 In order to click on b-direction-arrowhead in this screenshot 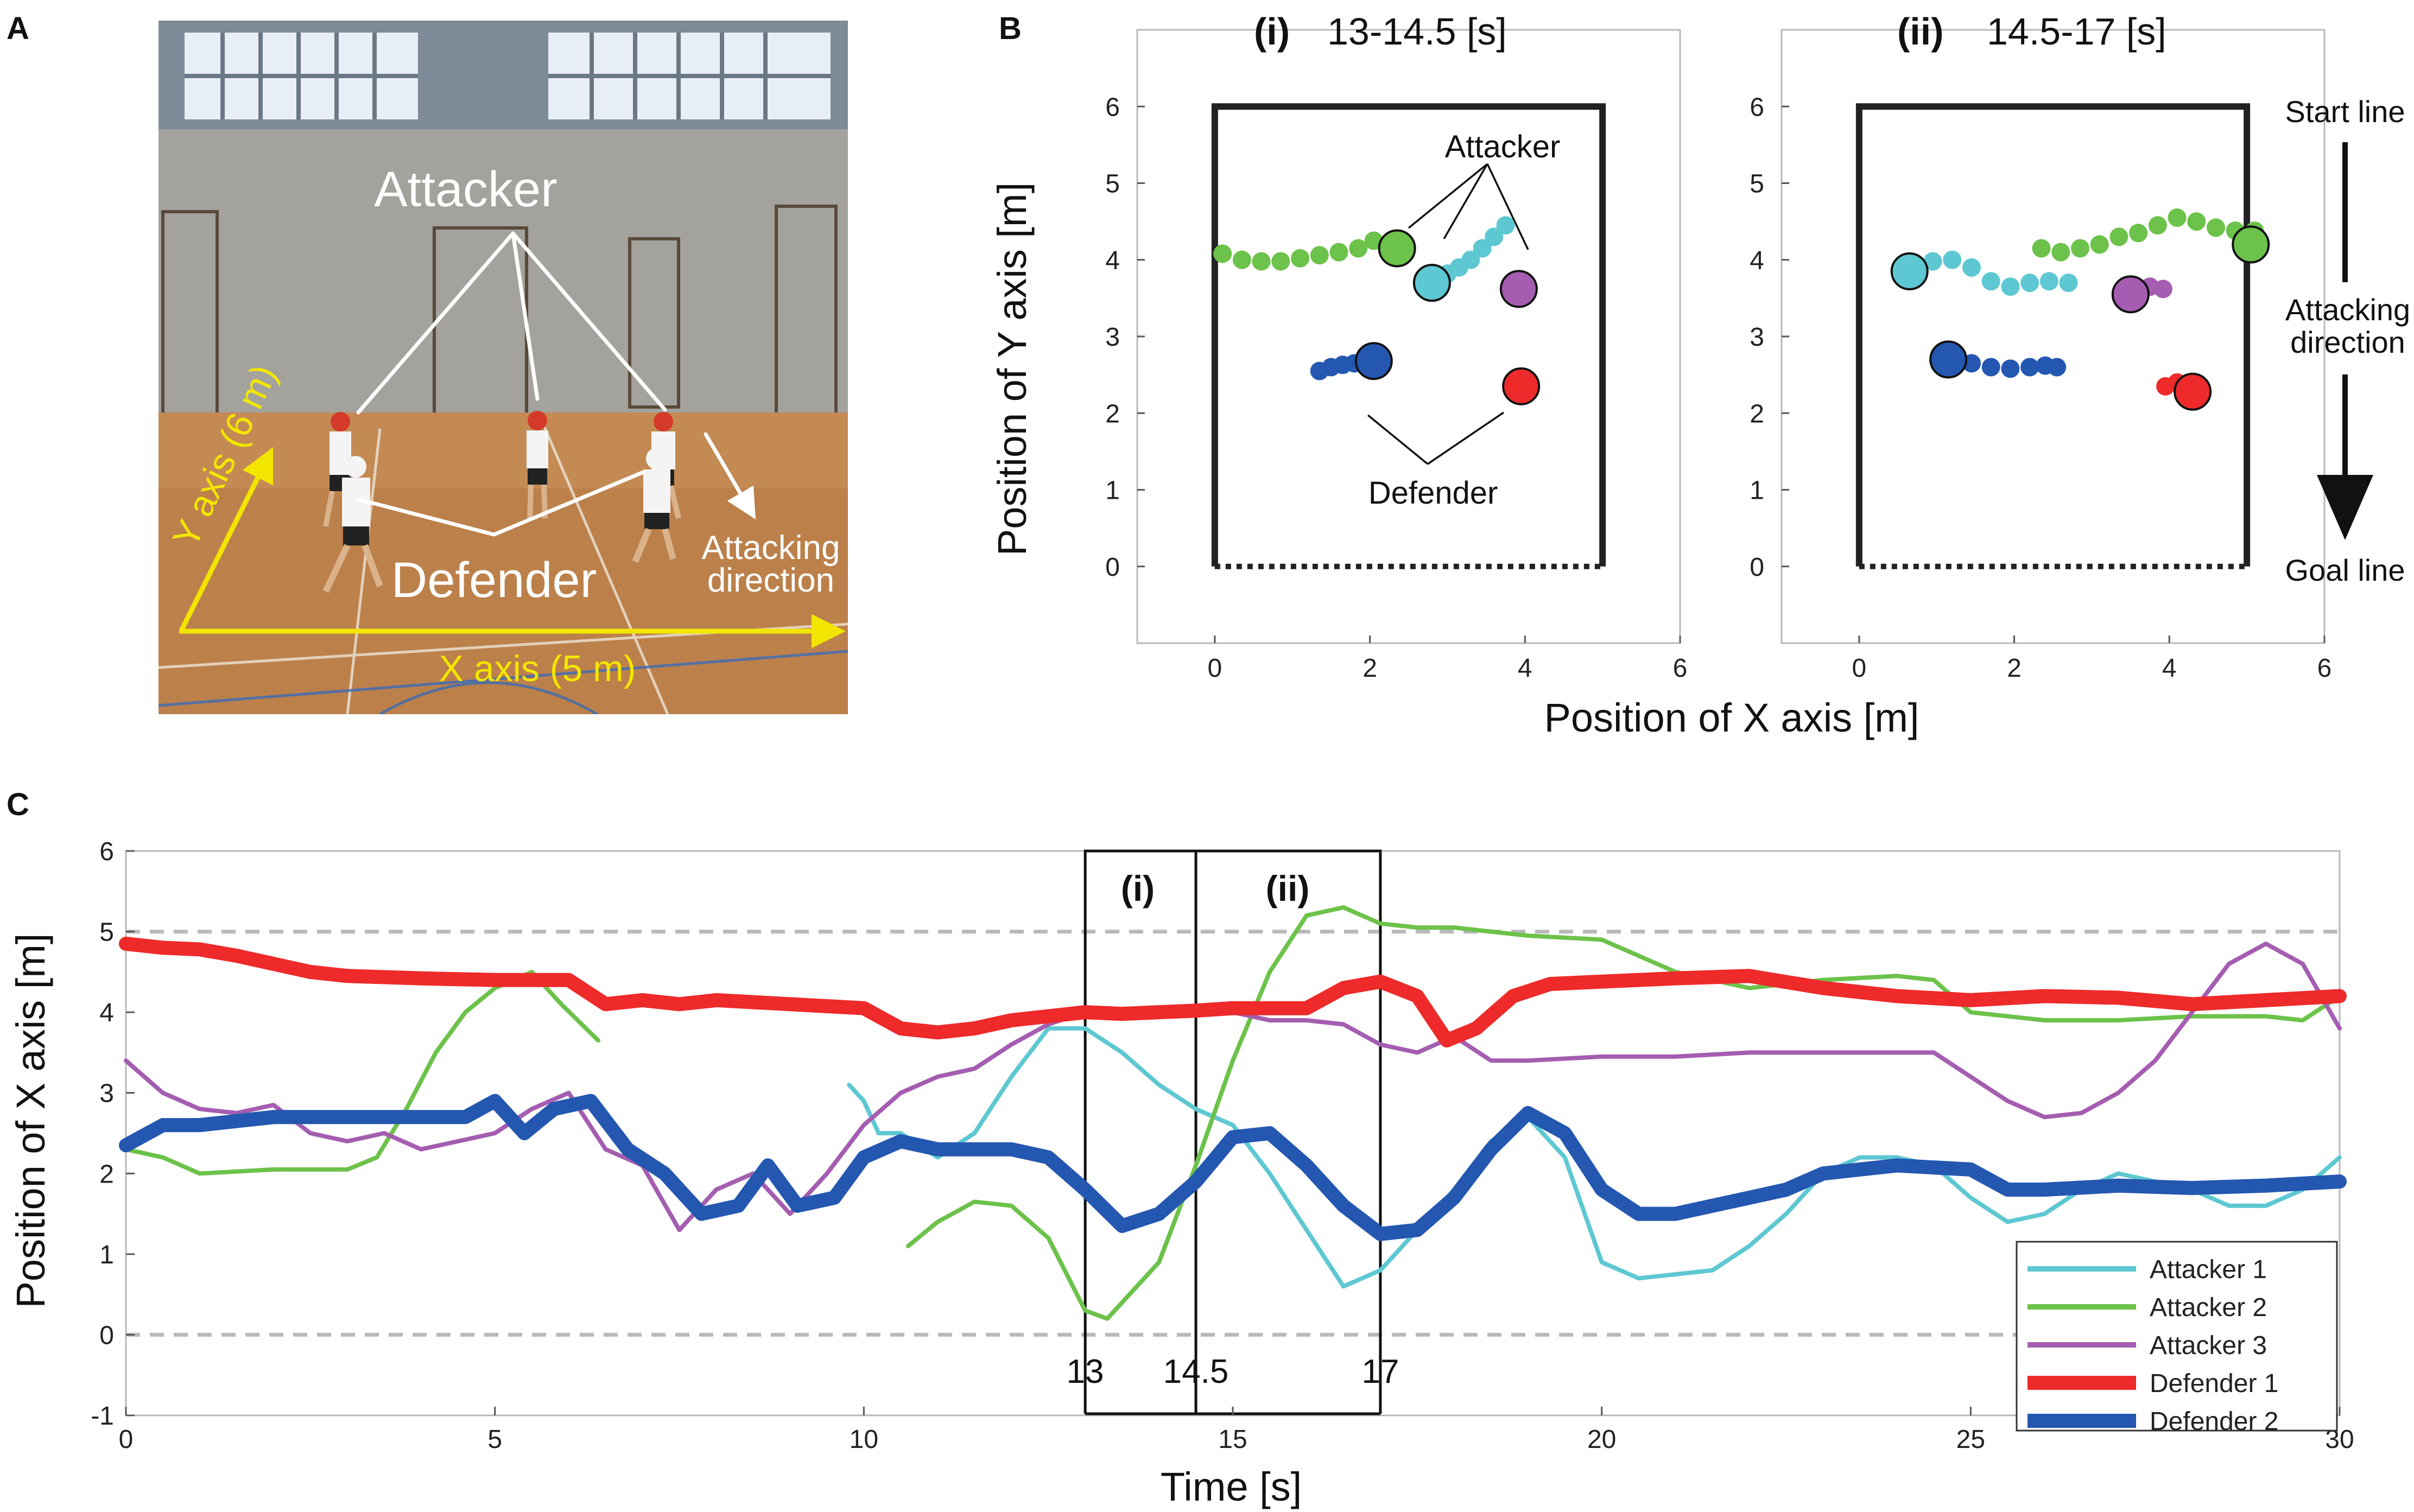, I will do `click(2345, 508)`.